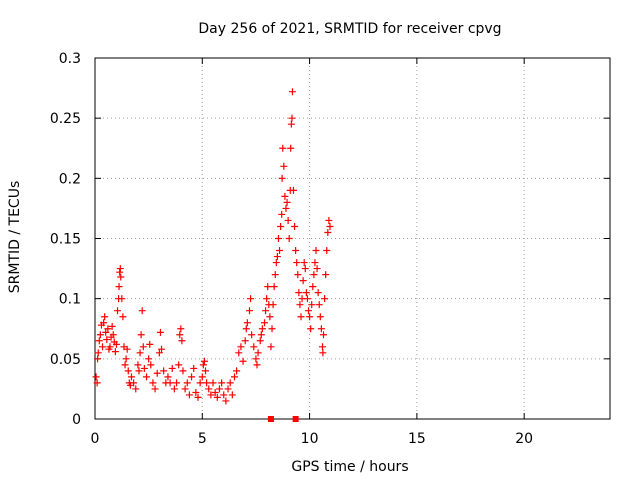  I want to click on y-tick-label: 0.1, so click(70, 300).